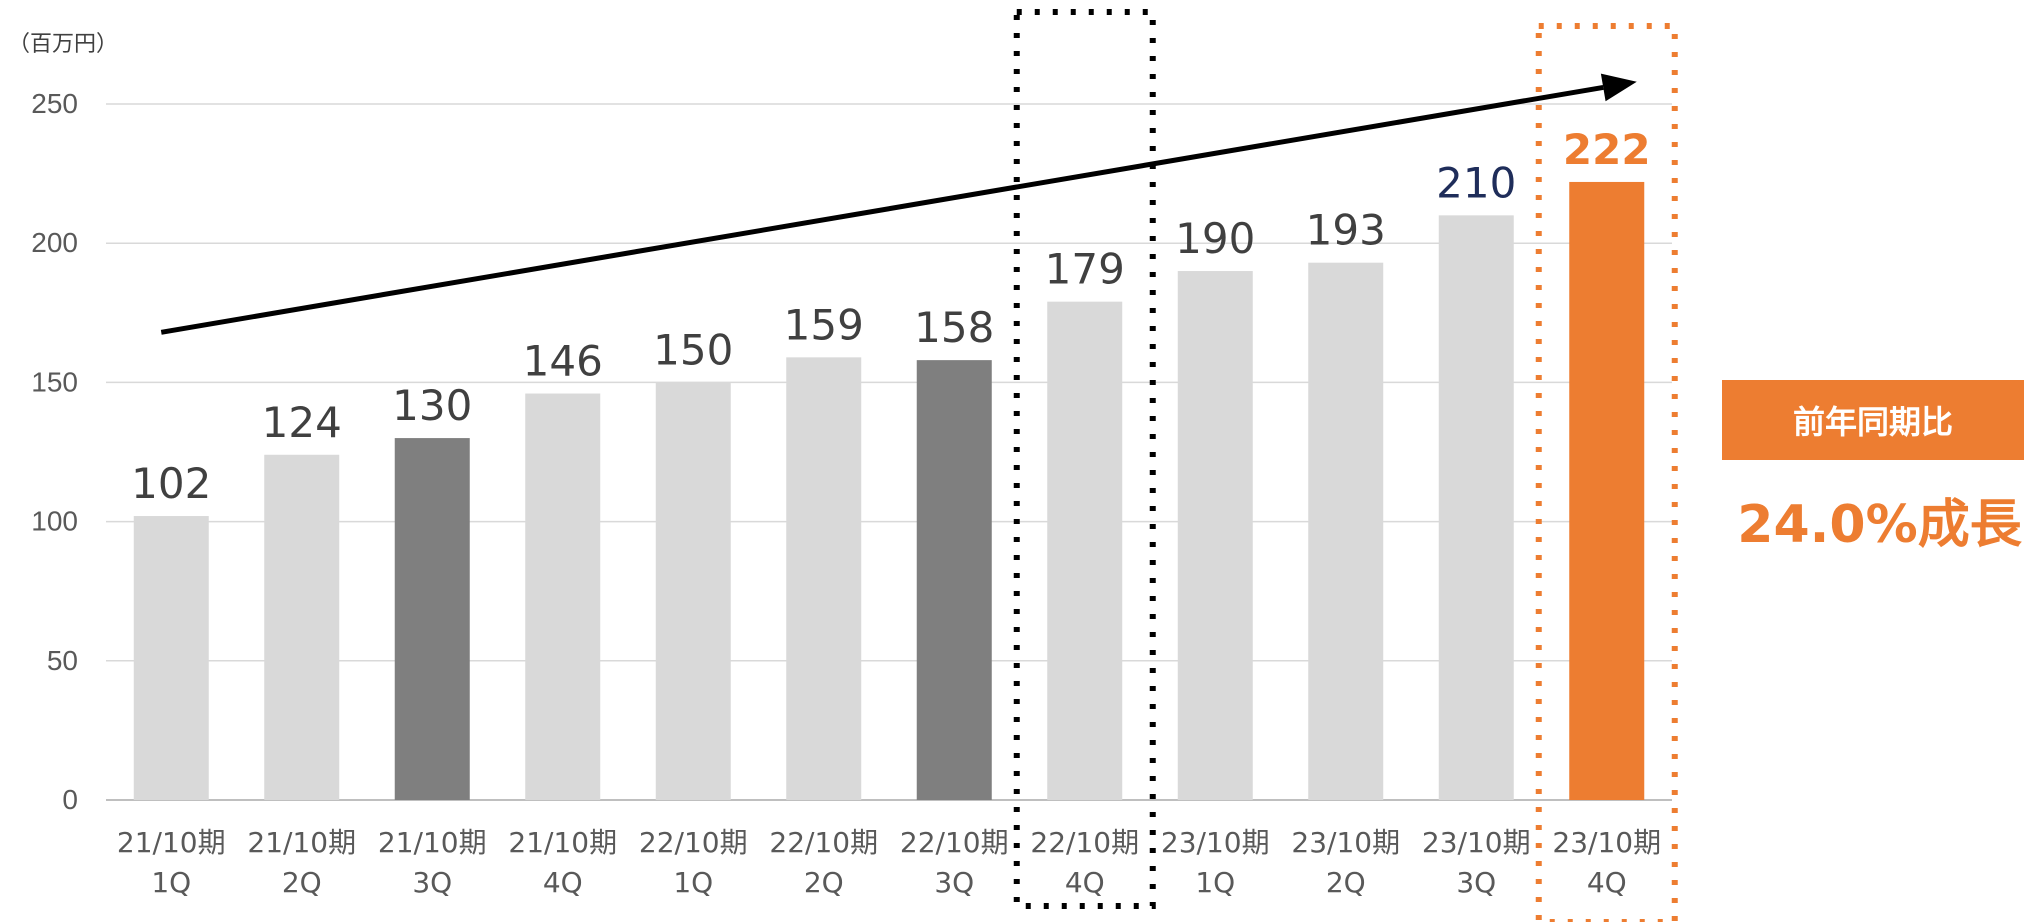 This screenshot has height=922, width=2024. What do you see at coordinates (54, 381) in the screenshot?
I see `y-tick-label: 150` at bounding box center [54, 381].